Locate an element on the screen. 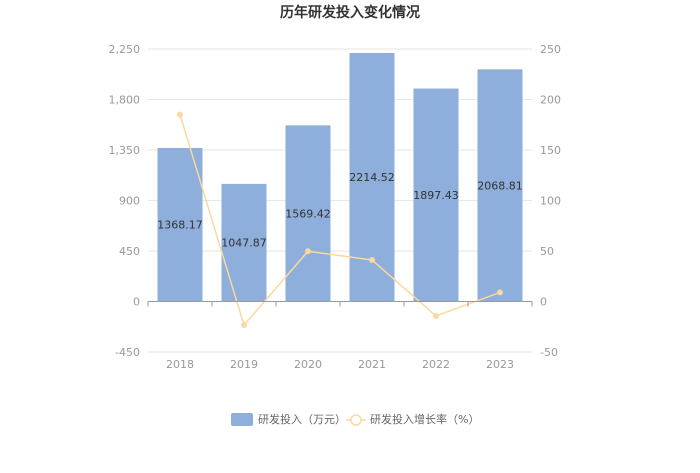 The image size is (700, 473). x-tick-label: 2022 is located at coordinates (436, 364).